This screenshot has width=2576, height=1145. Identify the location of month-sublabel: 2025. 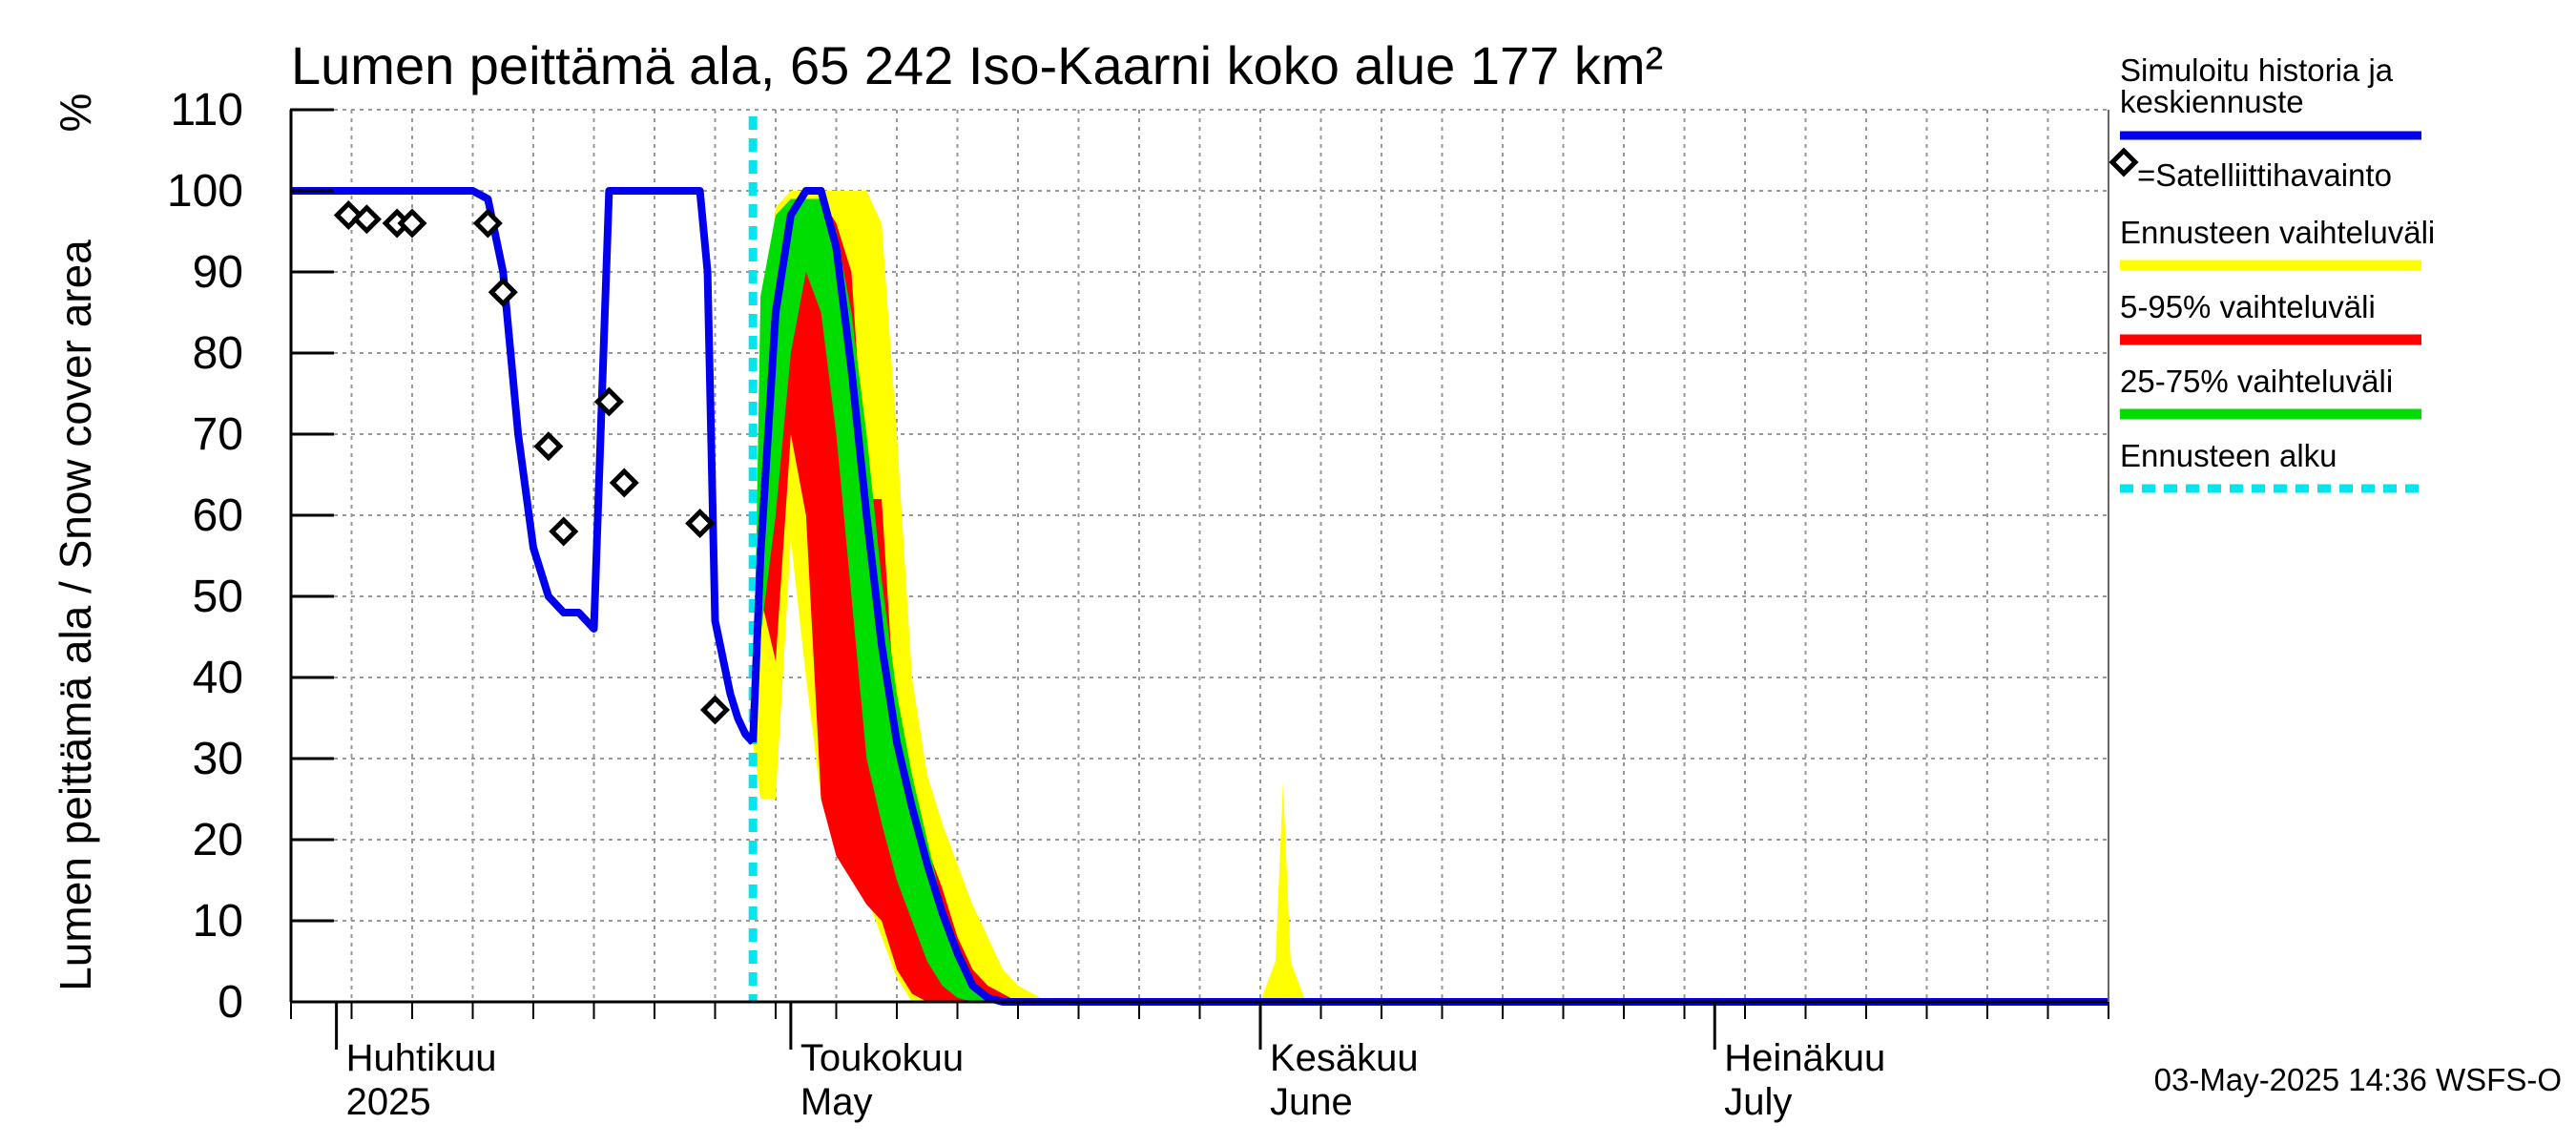
(388, 1102).